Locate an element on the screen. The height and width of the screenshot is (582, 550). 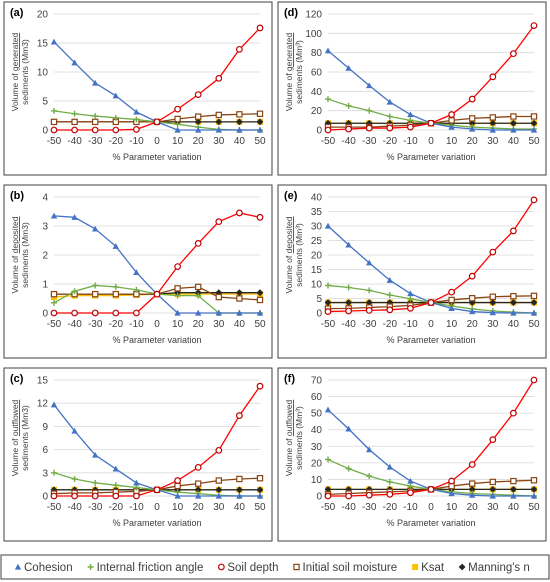
y-axis-title-keyword: deposited is located at coordinates (289, 234).